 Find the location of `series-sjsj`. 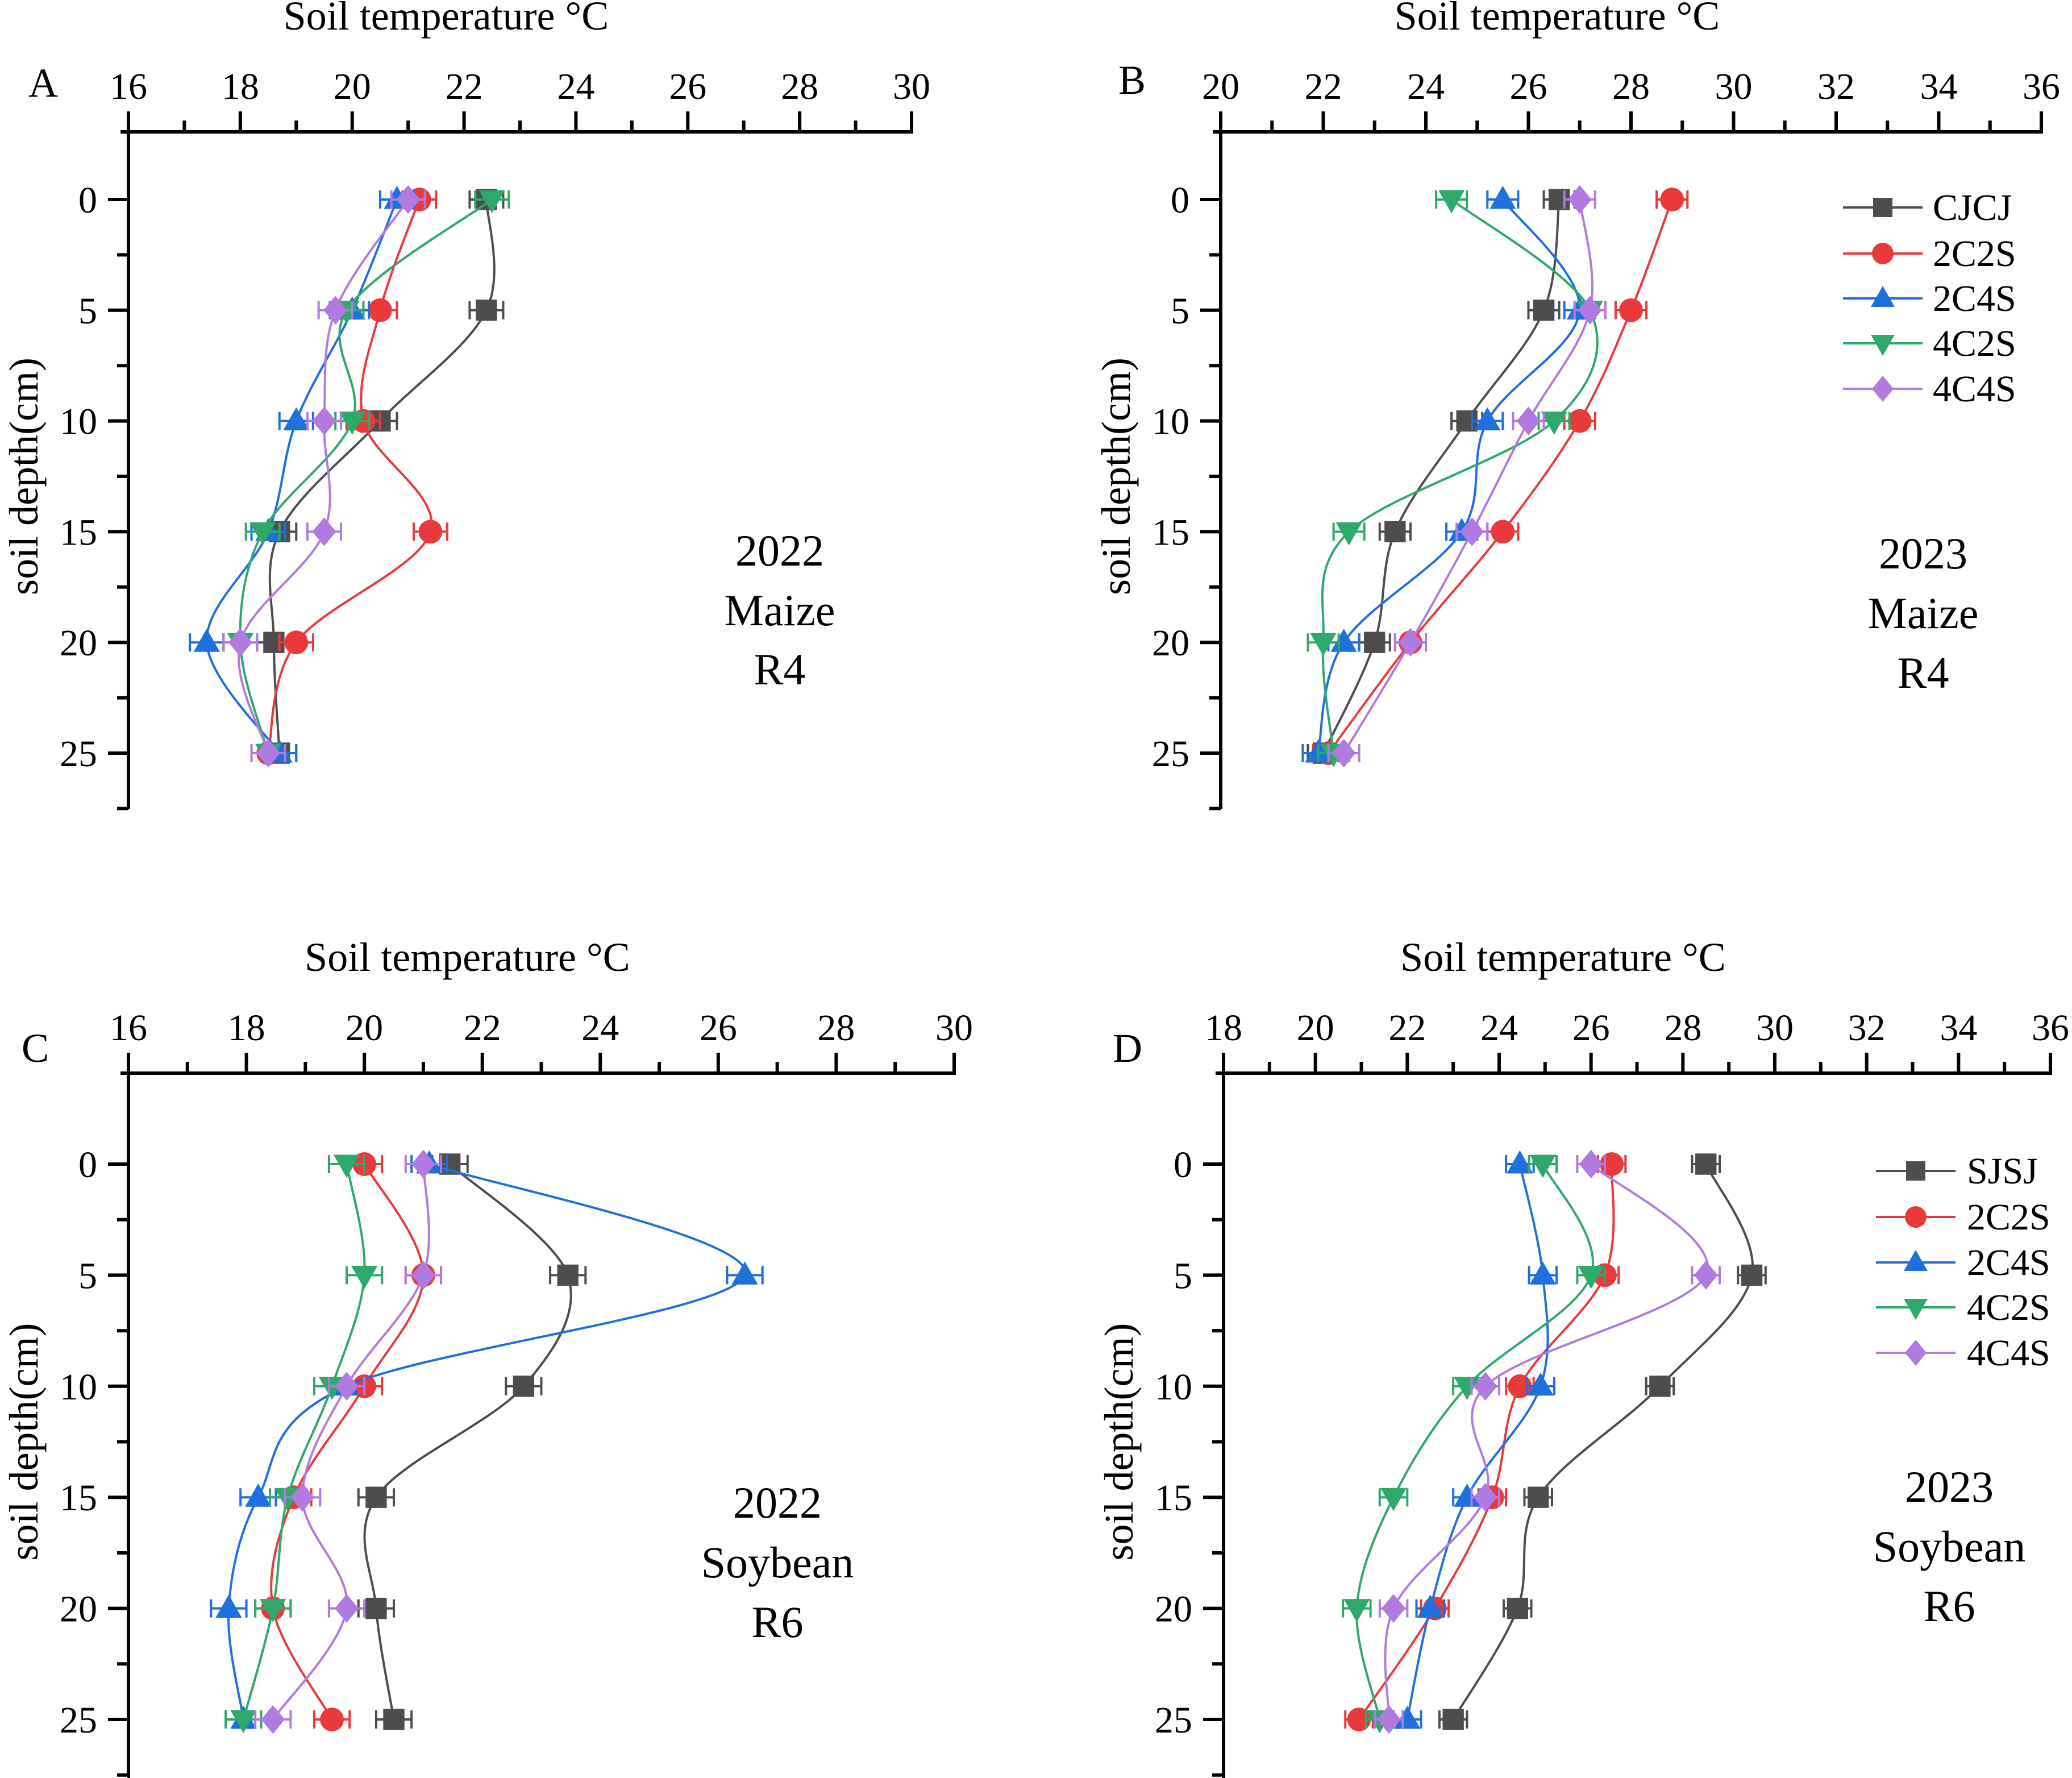

series-sjsj is located at coordinates (1602, 1441).